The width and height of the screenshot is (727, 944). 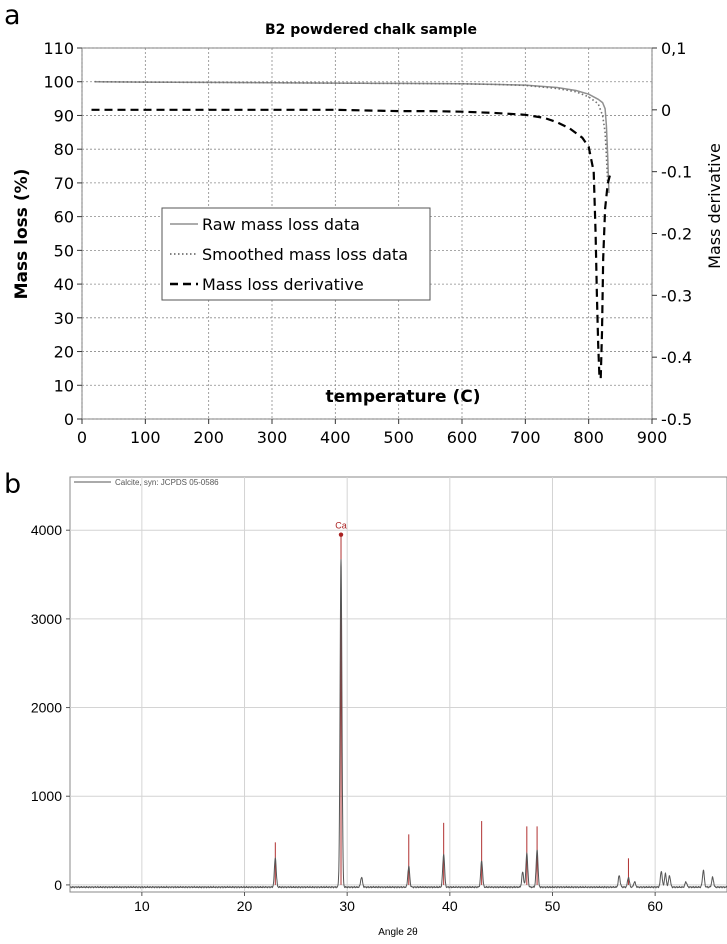 I want to click on x-tick-label: 800, so click(x=588, y=437).